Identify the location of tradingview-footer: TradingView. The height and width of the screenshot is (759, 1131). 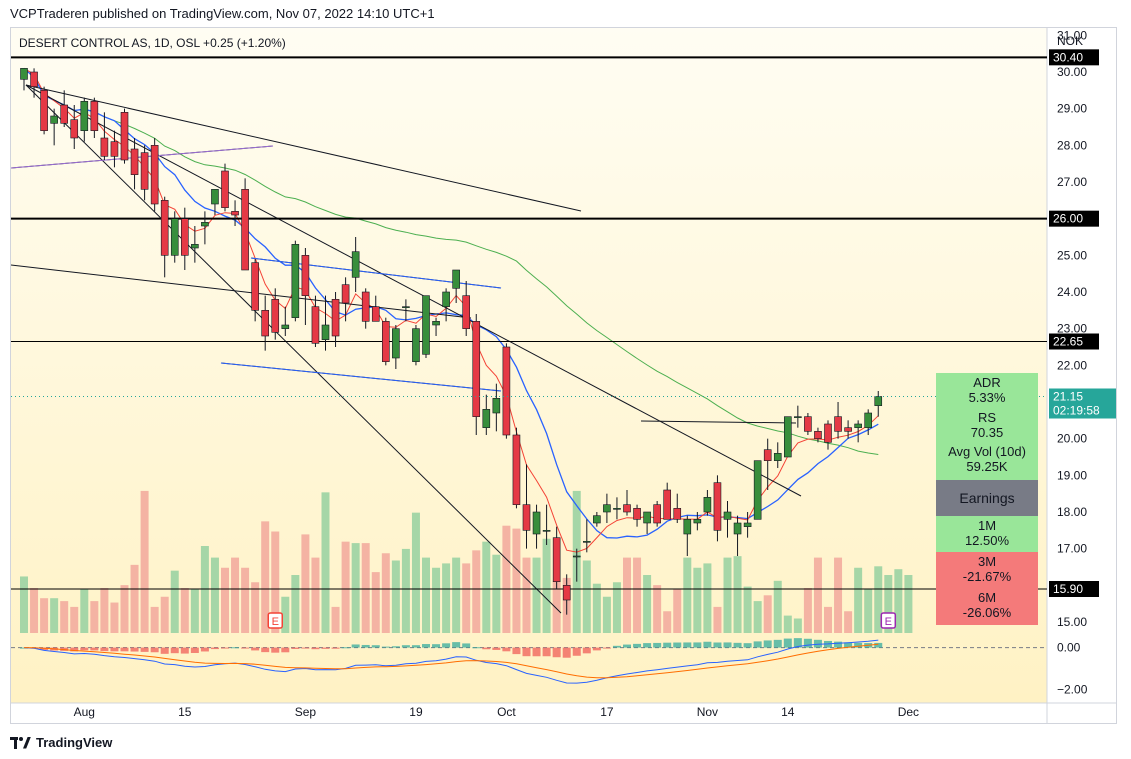
(61, 742).